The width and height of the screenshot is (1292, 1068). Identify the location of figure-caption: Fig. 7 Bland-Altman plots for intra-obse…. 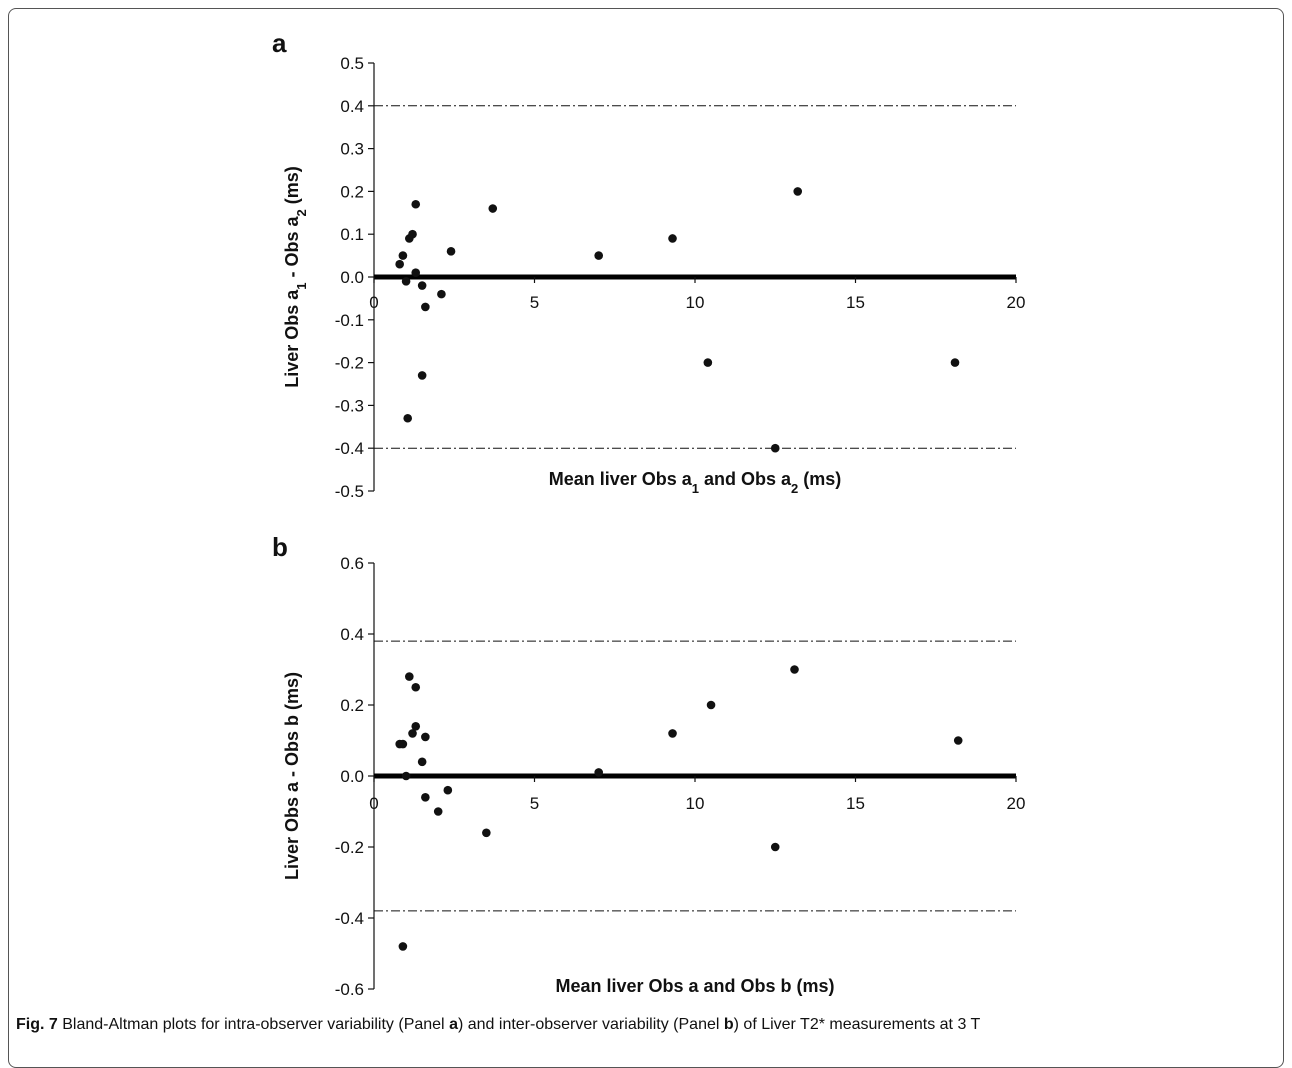
(646, 1025).